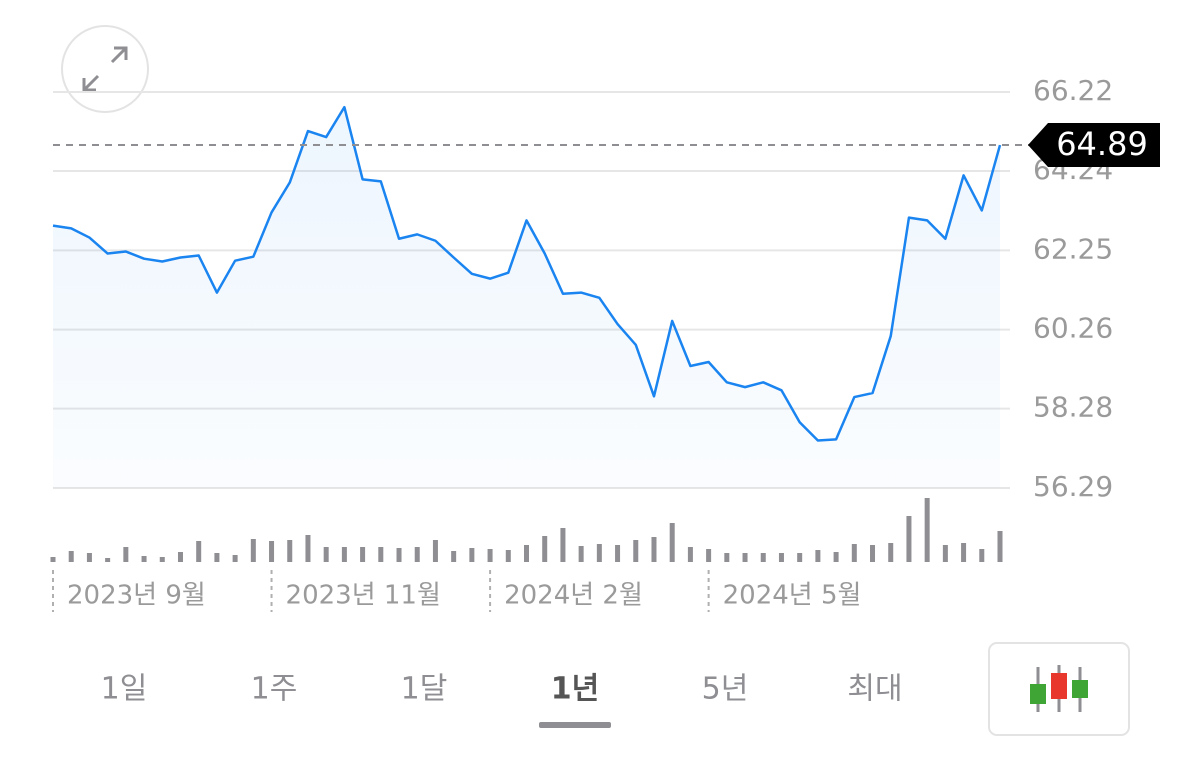  I want to click on range-tab: 1달, so click(424, 689).